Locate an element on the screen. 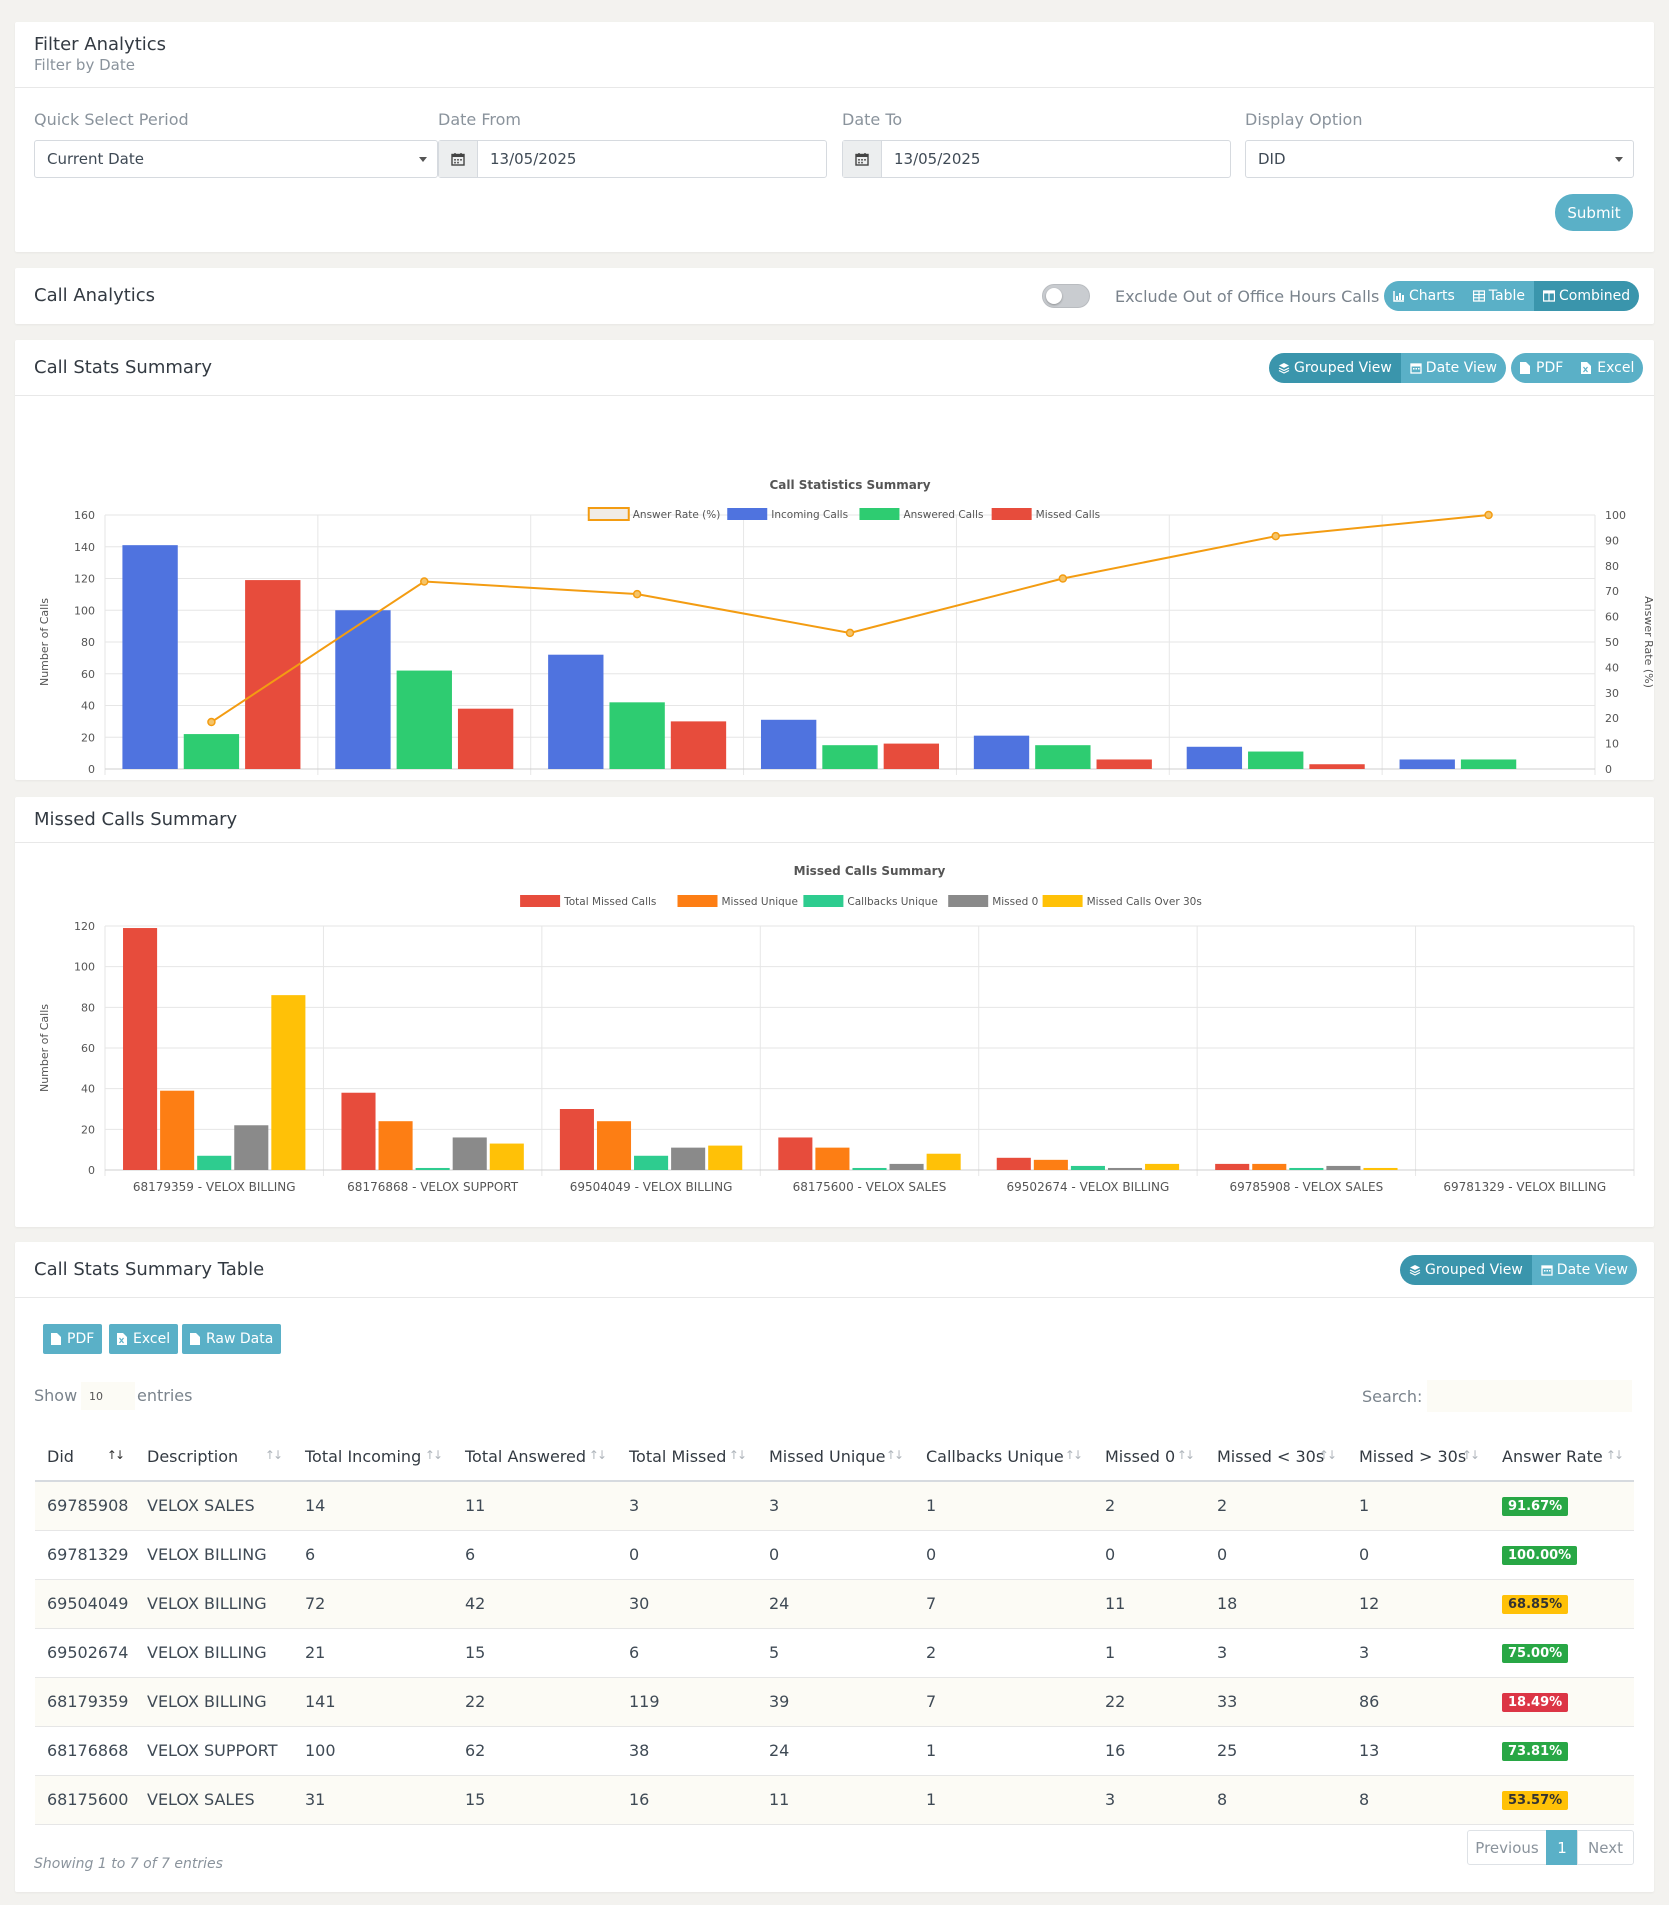 Image resolution: width=1669 pixels, height=1905 pixels. file-excel-icon is located at coordinates (1587, 368).